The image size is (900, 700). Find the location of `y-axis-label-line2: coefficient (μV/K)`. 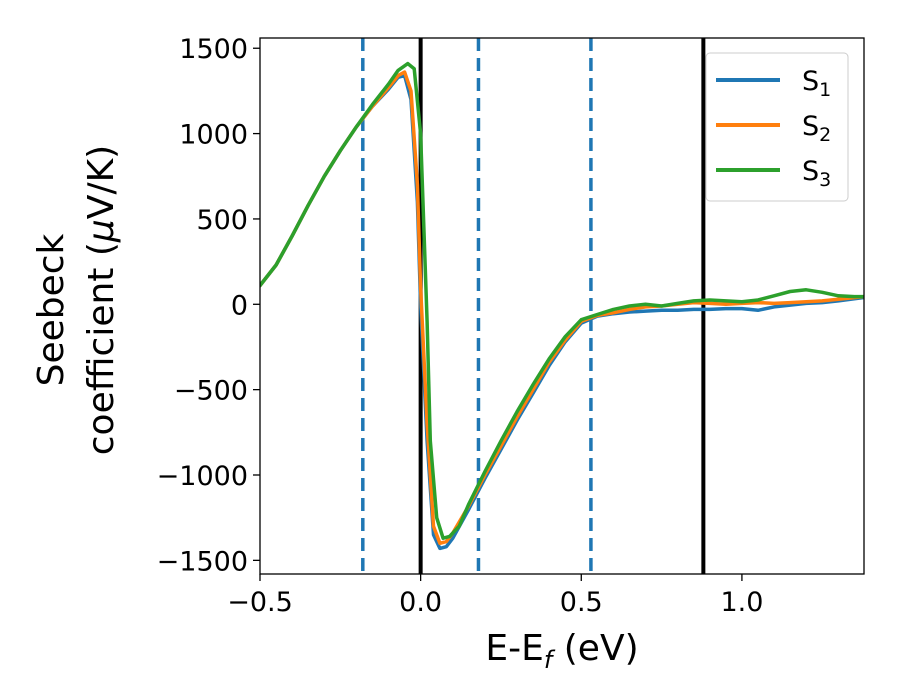

y-axis-label-line2: coefficient (μV/K) is located at coordinates (101, 300).